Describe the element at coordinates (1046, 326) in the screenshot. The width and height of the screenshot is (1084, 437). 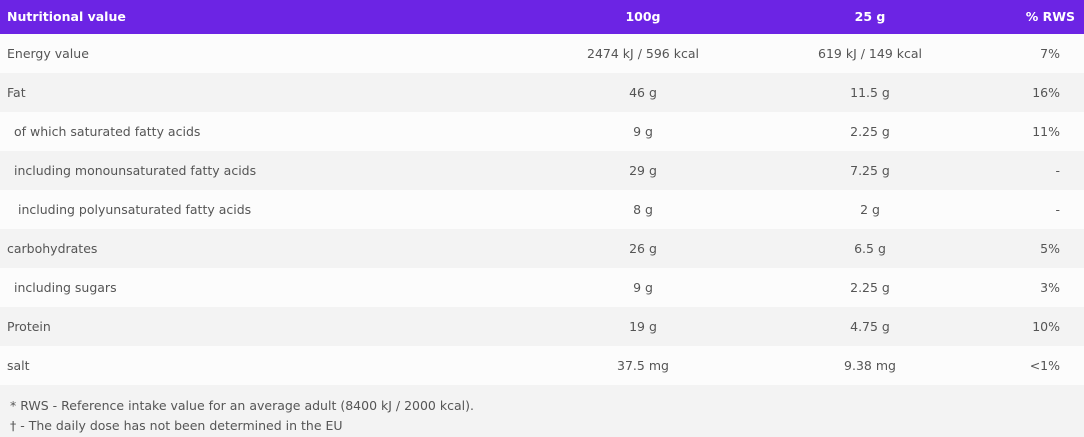
I see `value-rws: 10%` at that location.